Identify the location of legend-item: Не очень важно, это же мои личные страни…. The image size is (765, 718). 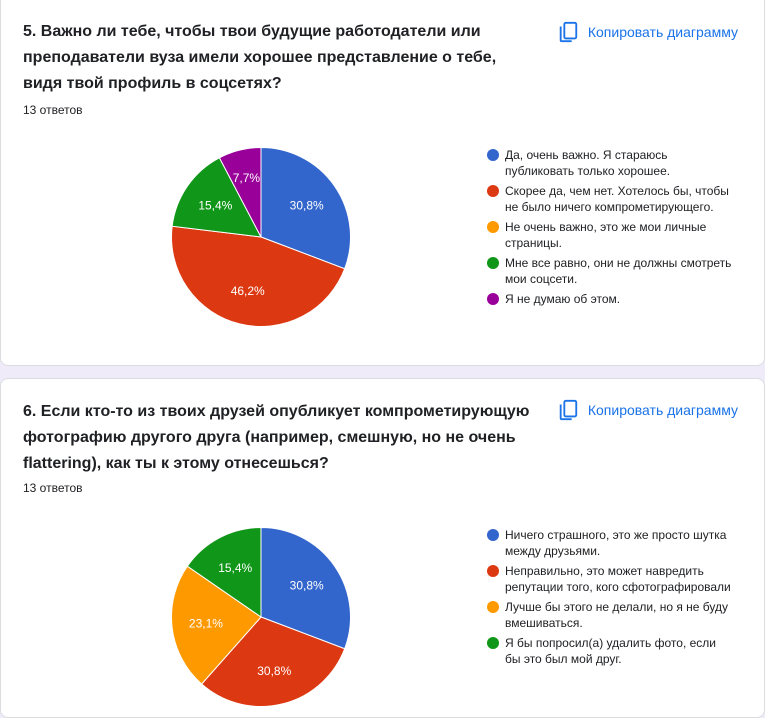
(609, 235).